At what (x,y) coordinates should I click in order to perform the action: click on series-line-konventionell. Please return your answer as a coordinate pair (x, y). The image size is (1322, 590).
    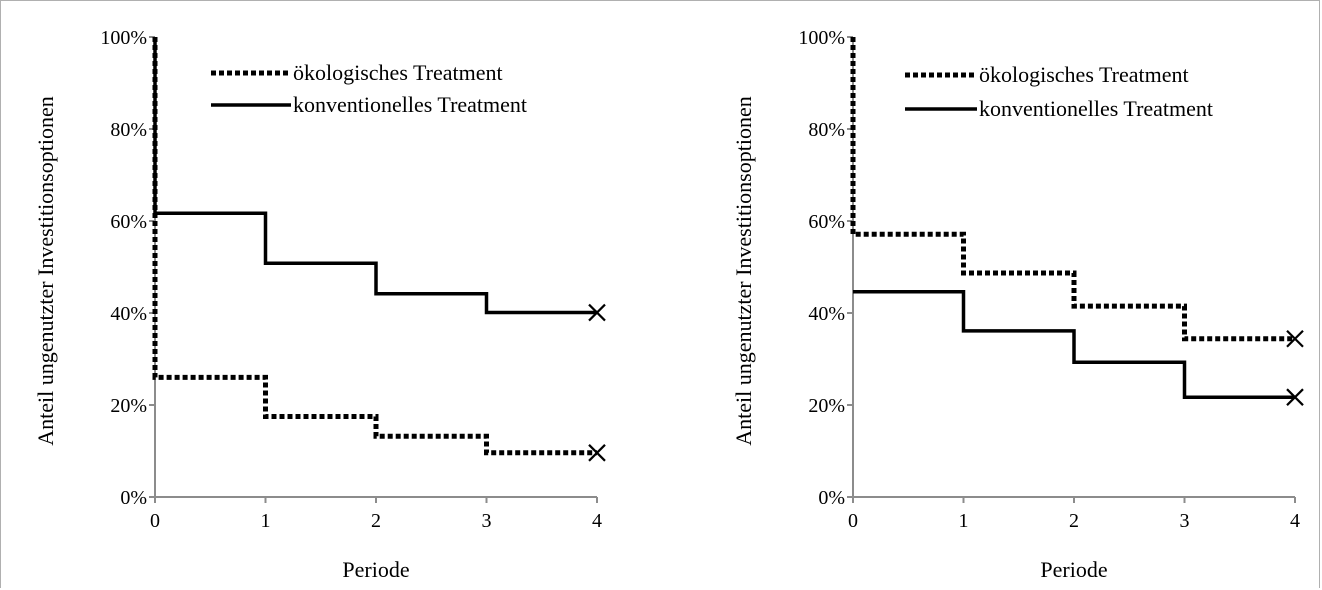
    Looking at the image, I should click on (1074, 344).